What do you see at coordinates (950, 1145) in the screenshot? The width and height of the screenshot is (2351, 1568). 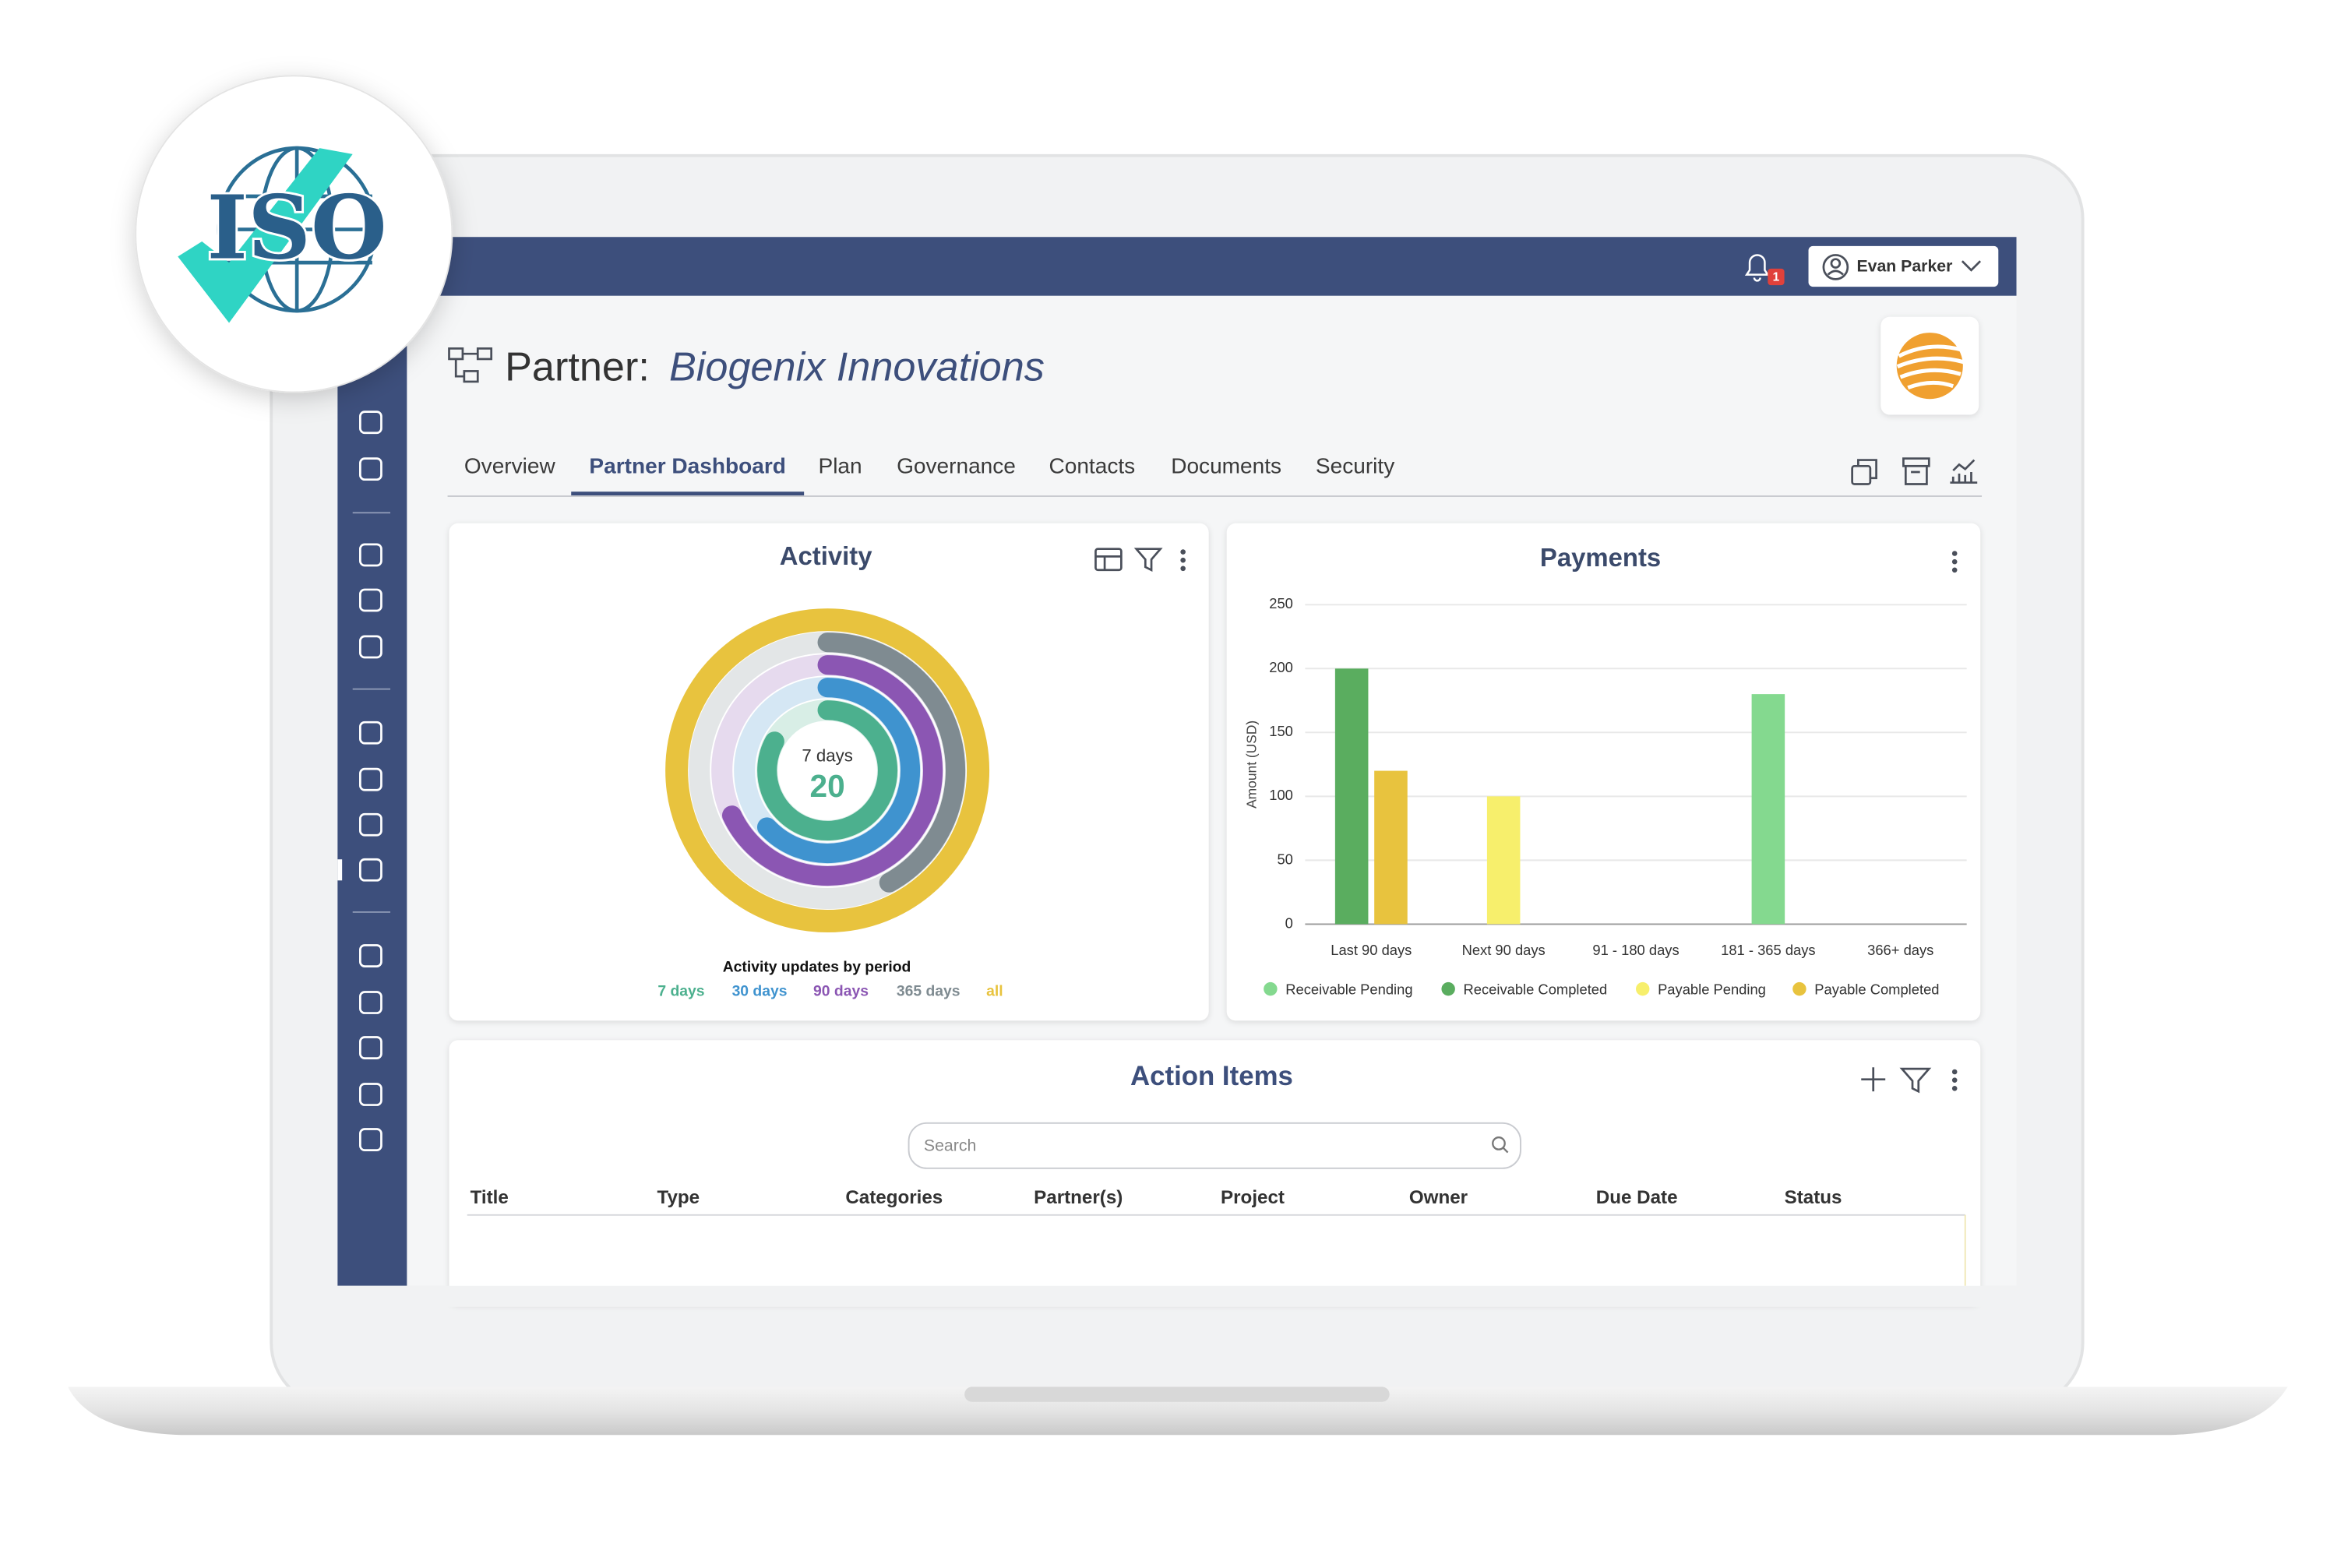 I see `search-placeholder: Search` at bounding box center [950, 1145].